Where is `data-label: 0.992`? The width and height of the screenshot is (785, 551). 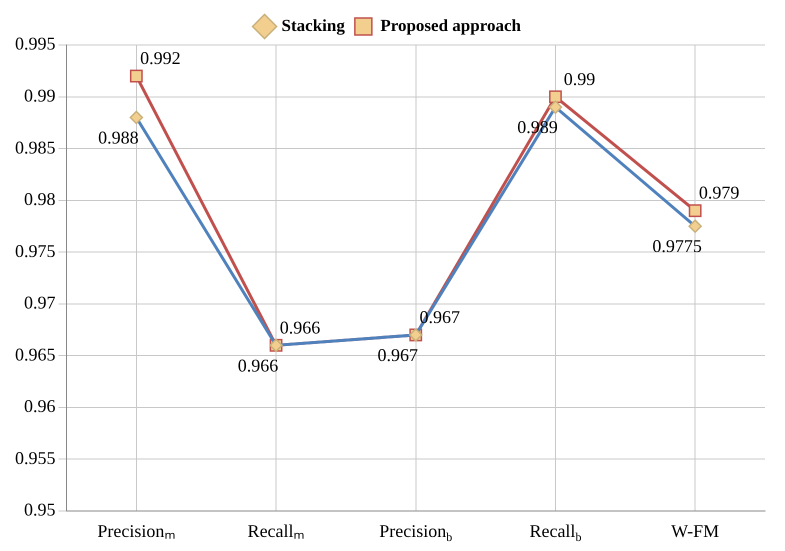 data-label: 0.992 is located at coordinates (160, 58).